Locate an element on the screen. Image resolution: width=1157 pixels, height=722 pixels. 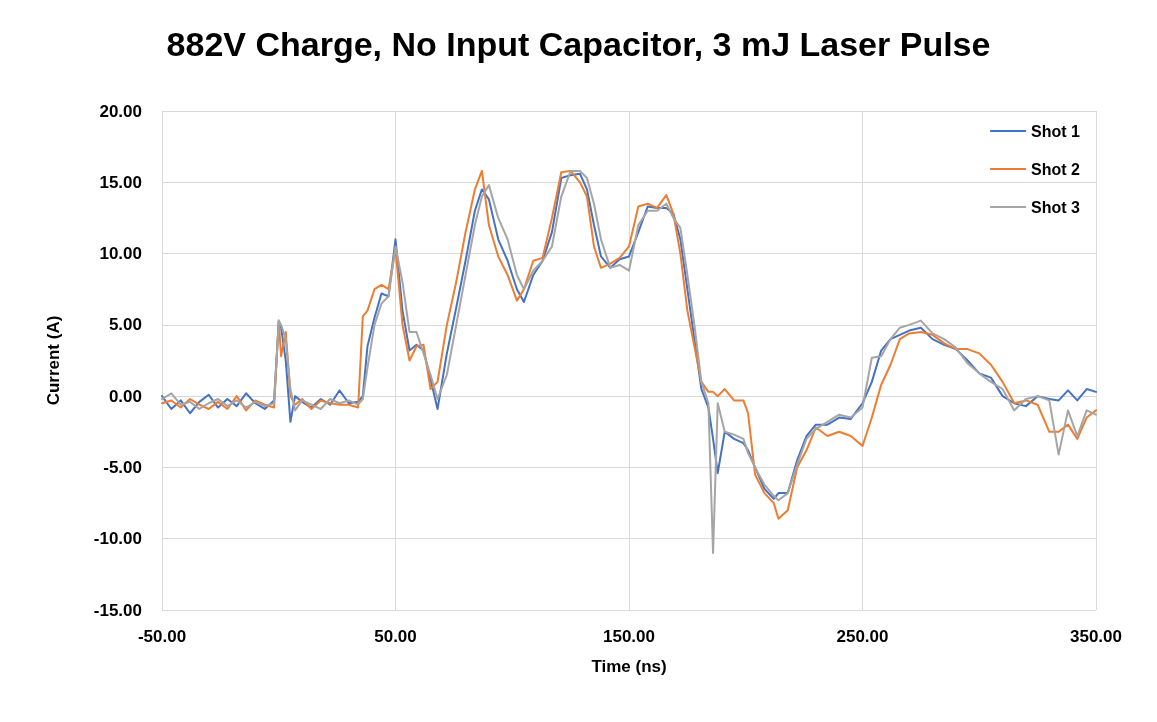
x-tick-label: 350.00 is located at coordinates (1096, 636).